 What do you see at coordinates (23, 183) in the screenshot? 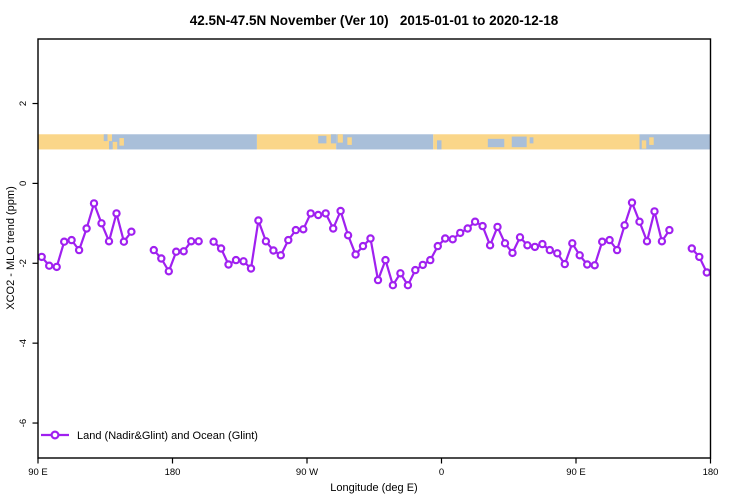
I see `y-tick-label: 0` at bounding box center [23, 183].